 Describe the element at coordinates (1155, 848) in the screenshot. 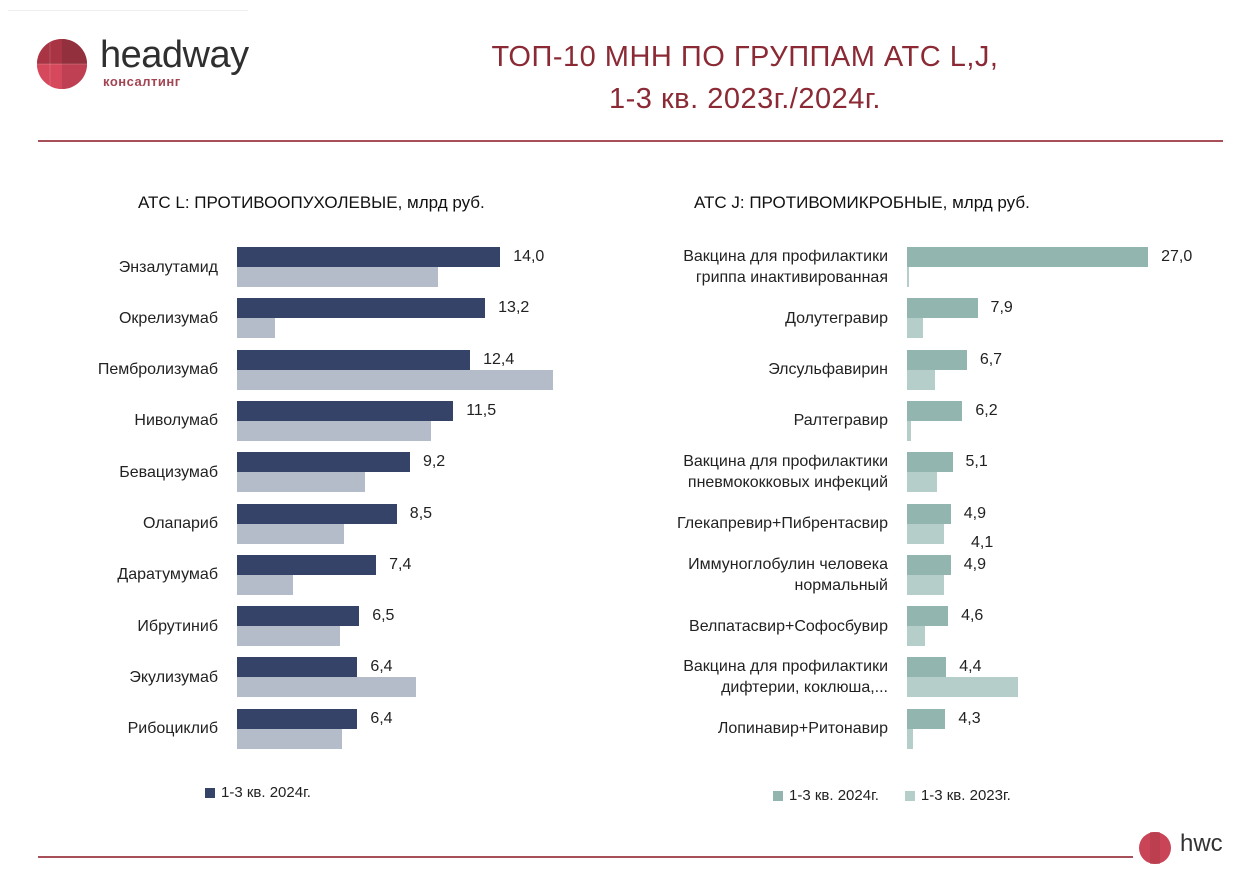

I see `hwc-logo-icon` at that location.